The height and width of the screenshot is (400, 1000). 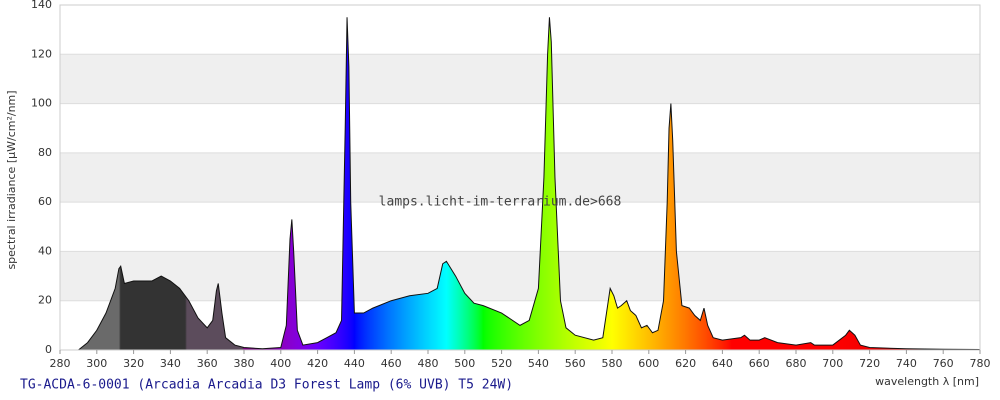 What do you see at coordinates (45, 300) in the screenshot?
I see `y-tick-label: 20` at bounding box center [45, 300].